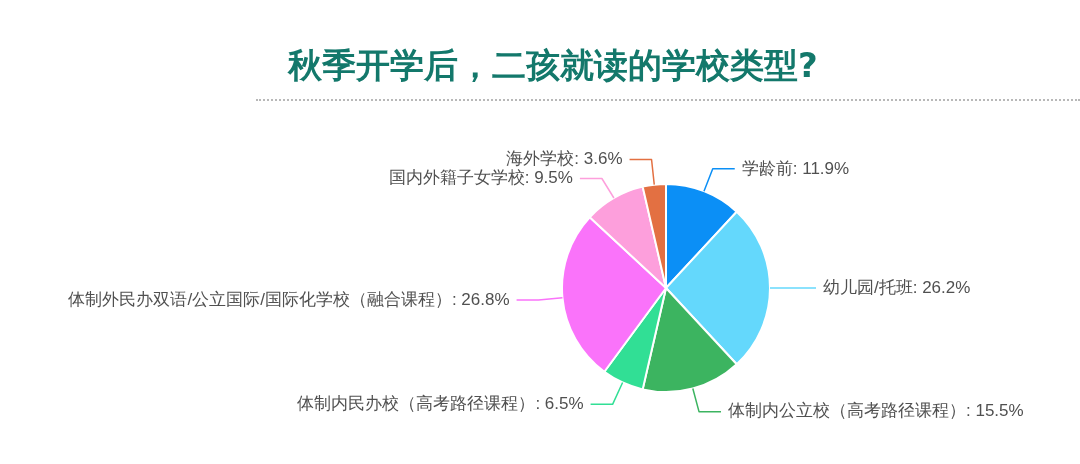 The width and height of the screenshot is (1080, 464). I want to click on slice-label: 学龄前: 11.9%, so click(795, 168).